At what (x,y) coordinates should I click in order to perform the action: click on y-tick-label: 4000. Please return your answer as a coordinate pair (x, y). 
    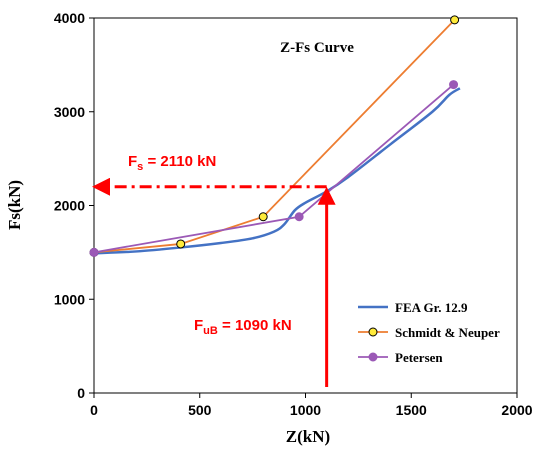
    Looking at the image, I should click on (69, 18).